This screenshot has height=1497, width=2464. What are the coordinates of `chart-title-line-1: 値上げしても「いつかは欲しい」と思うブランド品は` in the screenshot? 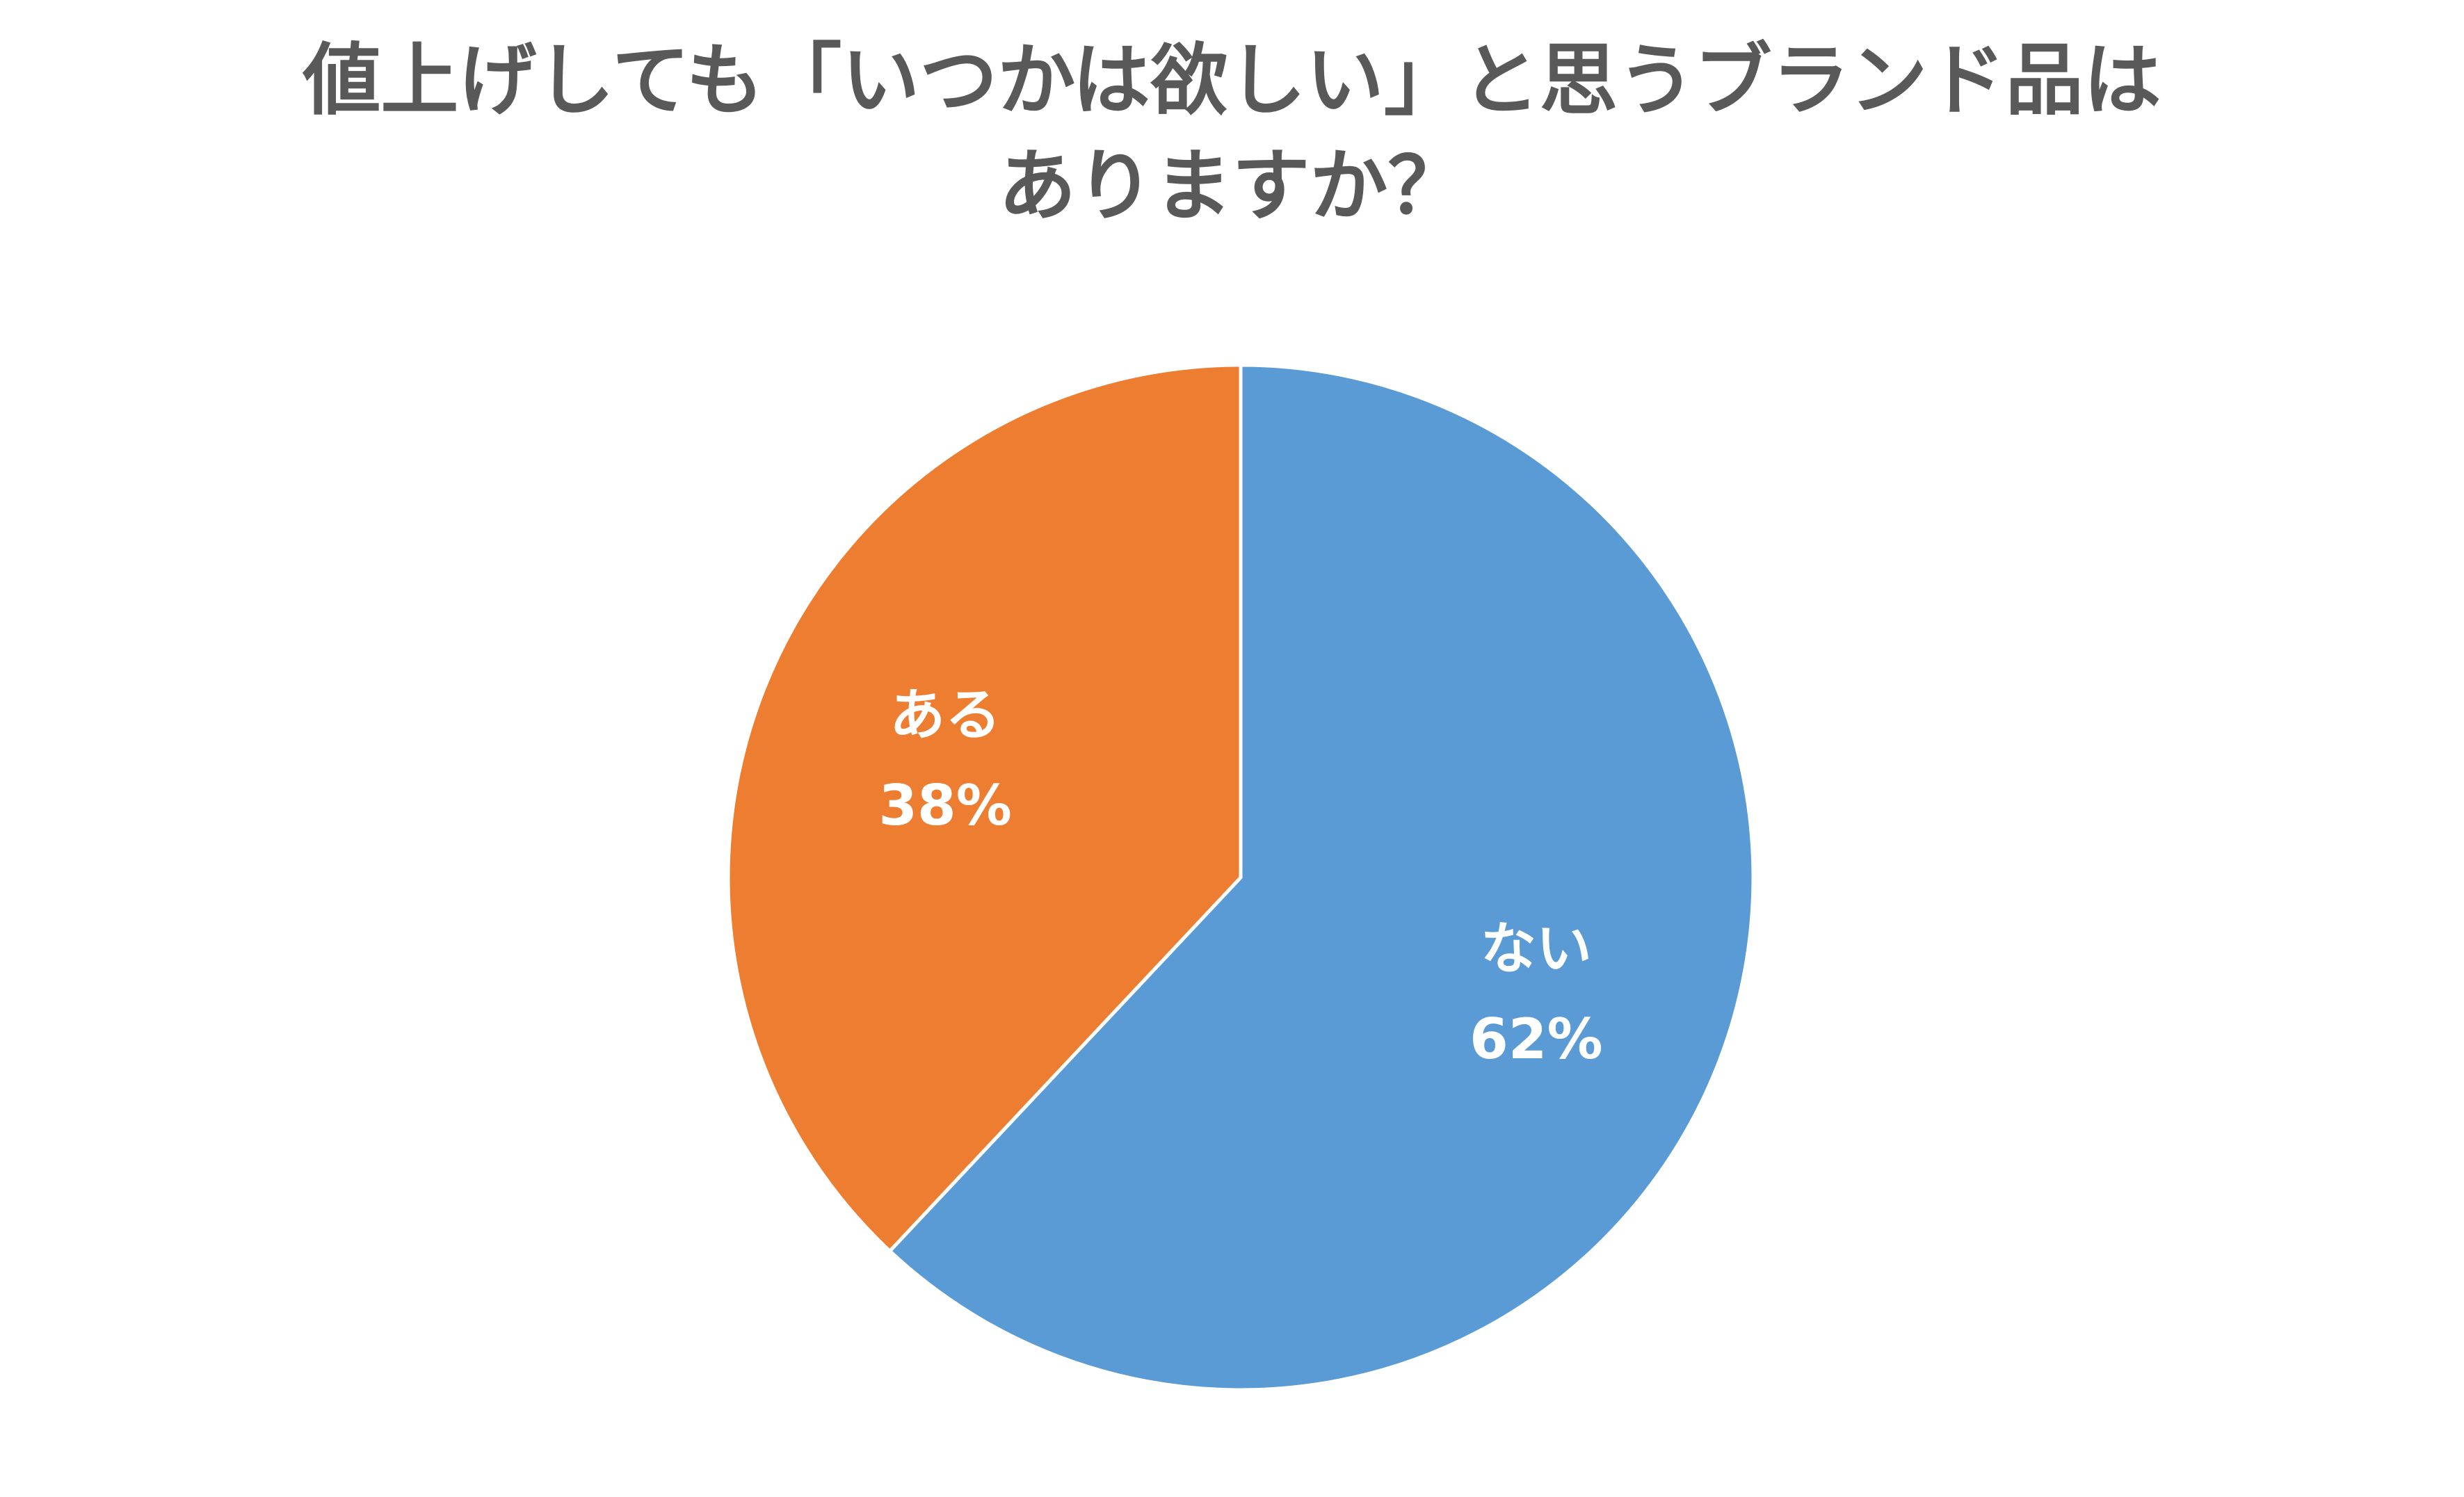 It's located at (1232, 80).